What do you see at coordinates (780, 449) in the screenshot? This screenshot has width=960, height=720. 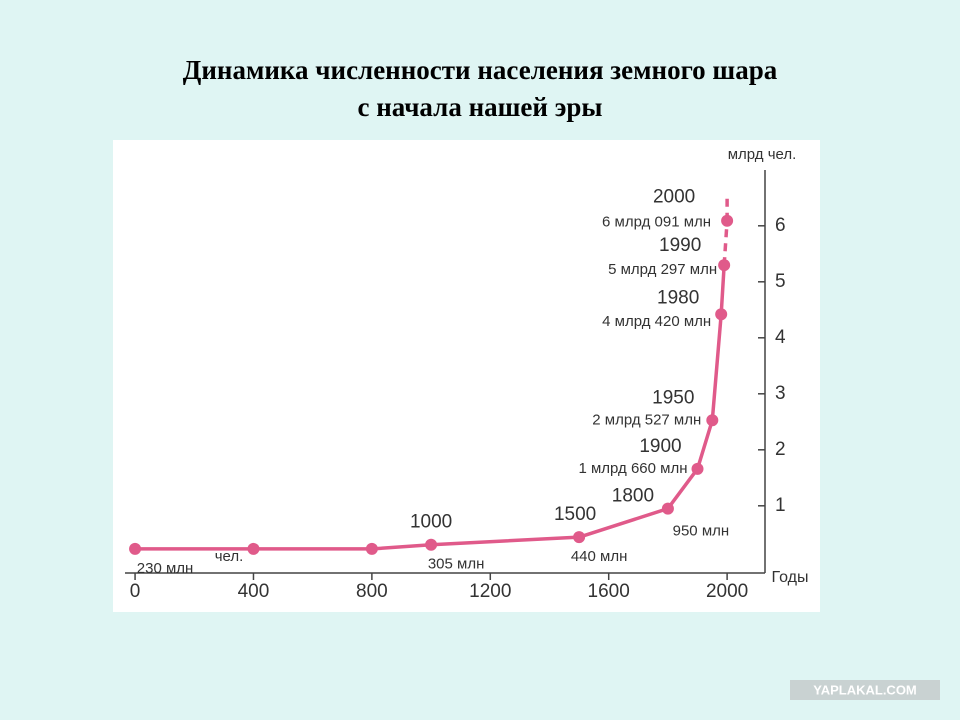 I see `y-tick-label: 2` at bounding box center [780, 449].